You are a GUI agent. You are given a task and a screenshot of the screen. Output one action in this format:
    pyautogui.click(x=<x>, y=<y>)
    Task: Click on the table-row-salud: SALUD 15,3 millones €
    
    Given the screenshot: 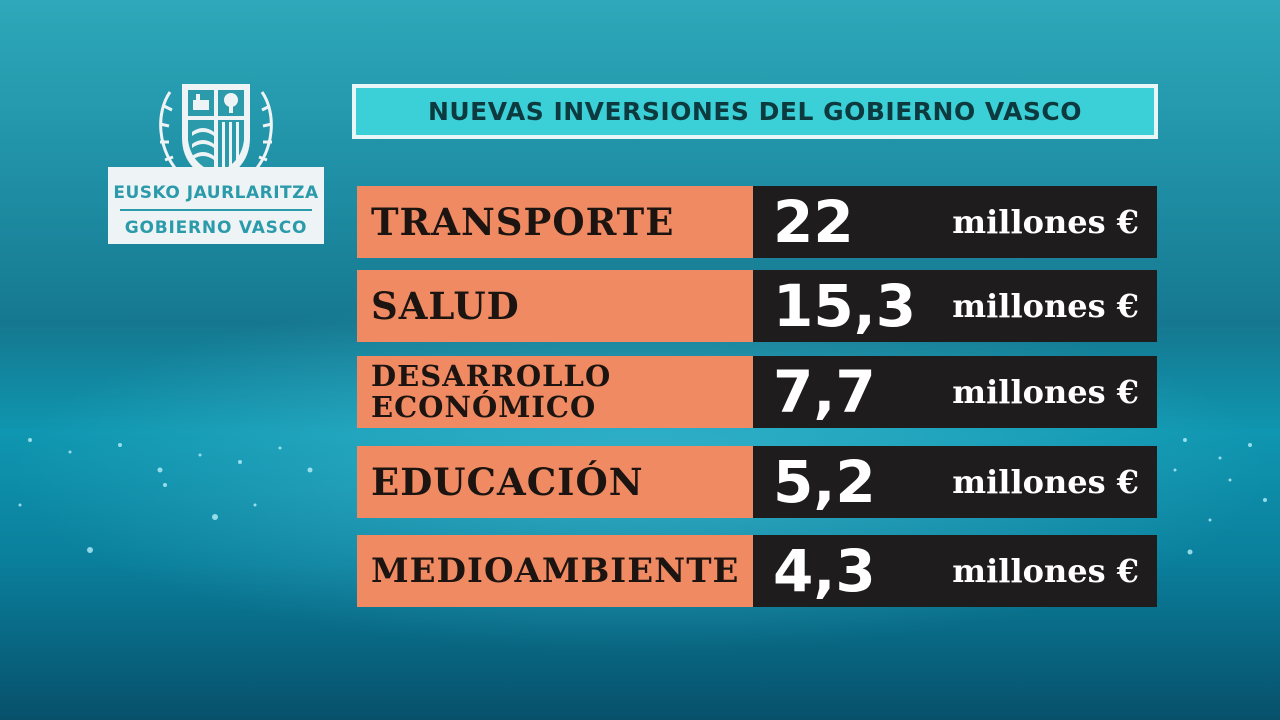 What is the action you would take?
    pyautogui.click(x=757, y=306)
    